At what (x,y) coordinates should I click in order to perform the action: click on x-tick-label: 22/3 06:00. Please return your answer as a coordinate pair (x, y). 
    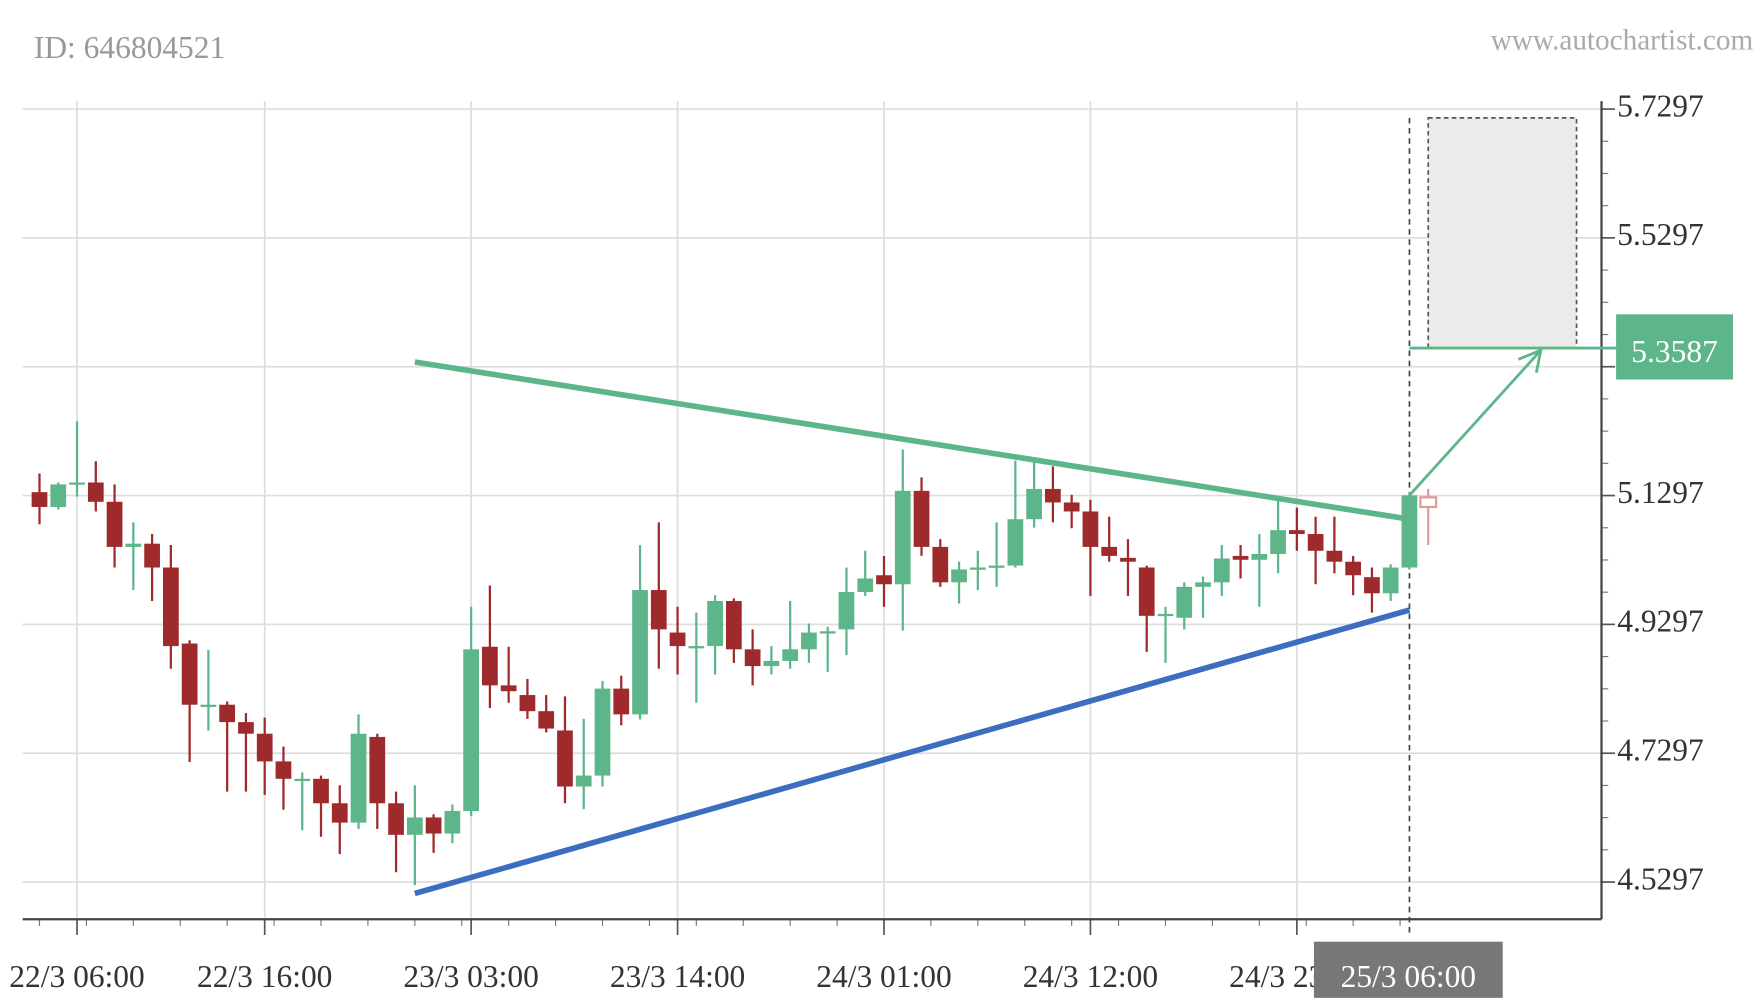
    Looking at the image, I should click on (76, 976).